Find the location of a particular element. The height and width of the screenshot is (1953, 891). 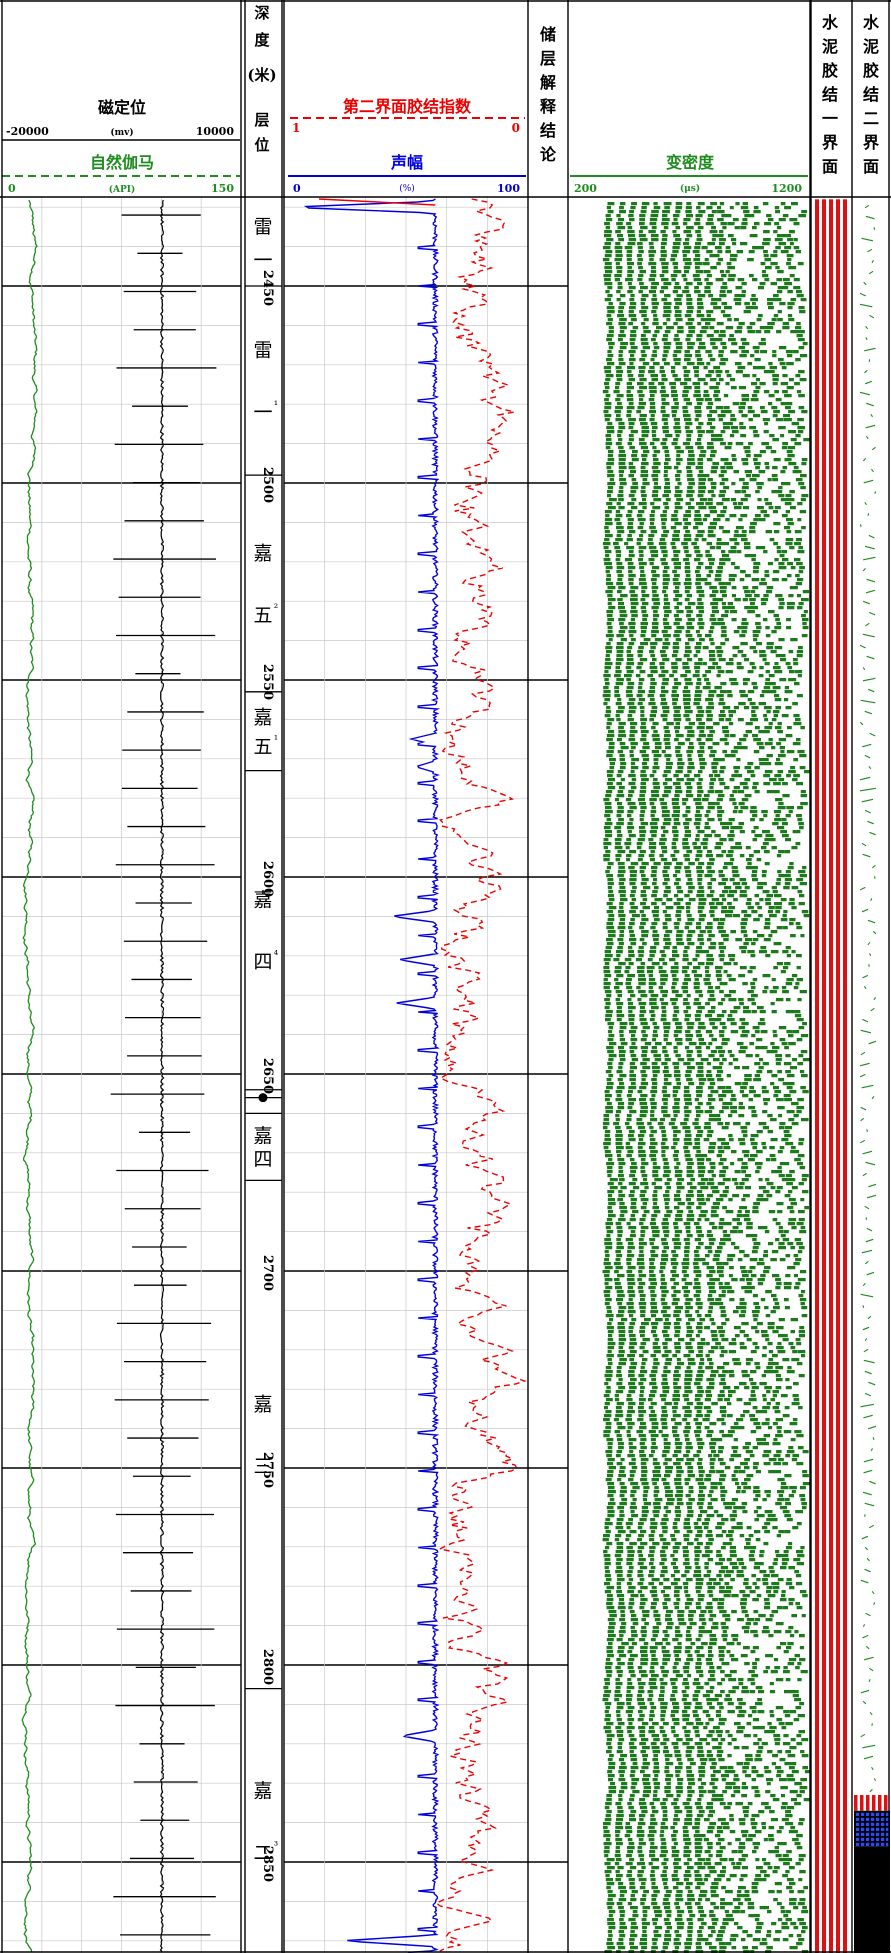

ccl-curve is located at coordinates (162, 1076).